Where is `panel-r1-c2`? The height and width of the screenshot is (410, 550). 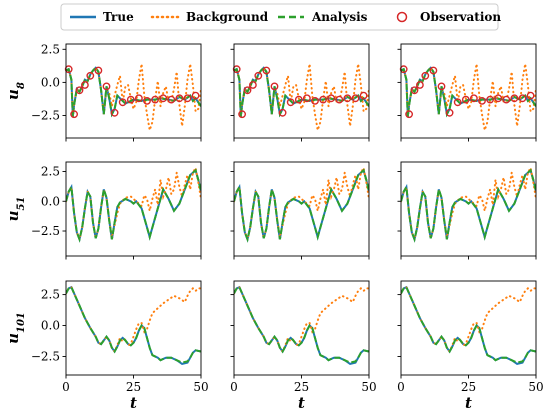 panel-r1-c2 is located at coordinates (300, 92).